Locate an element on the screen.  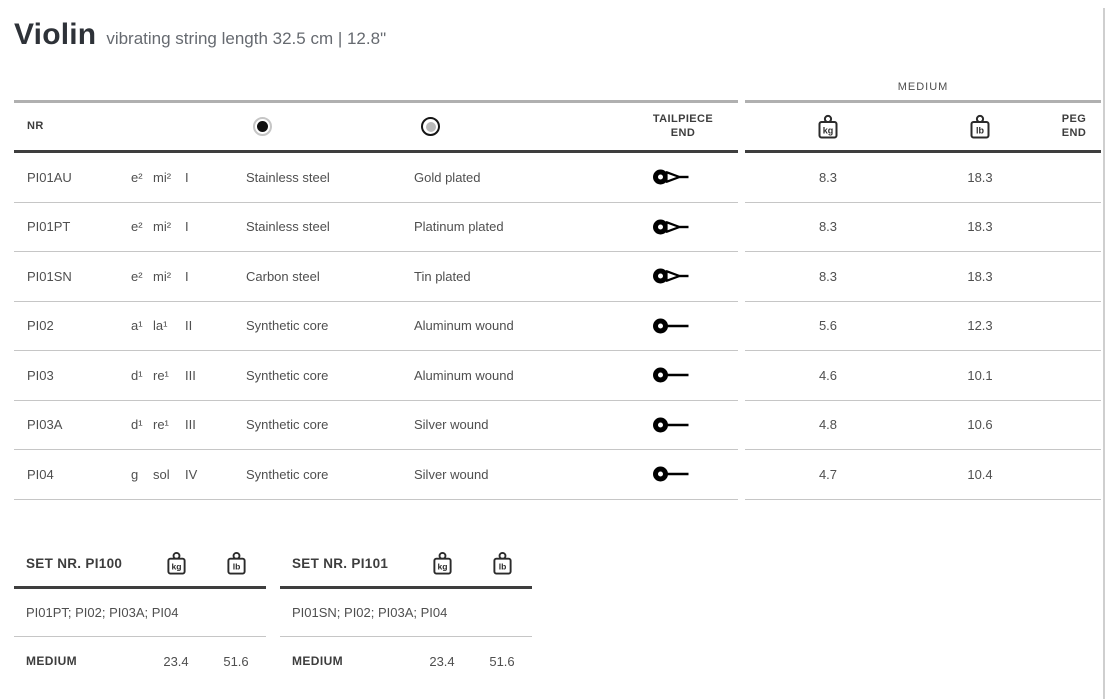
row-nr: PI01SN is located at coordinates (49, 276).